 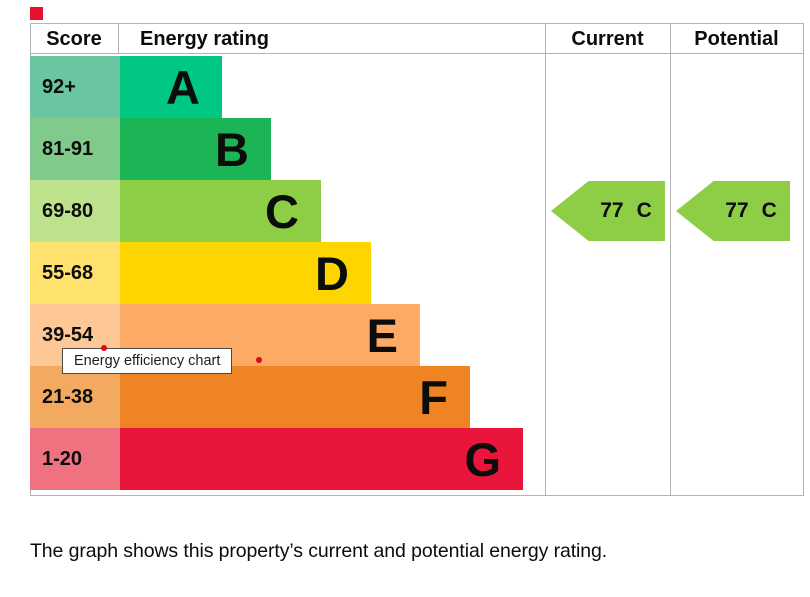 I want to click on table-border-bottom, so click(x=416, y=495).